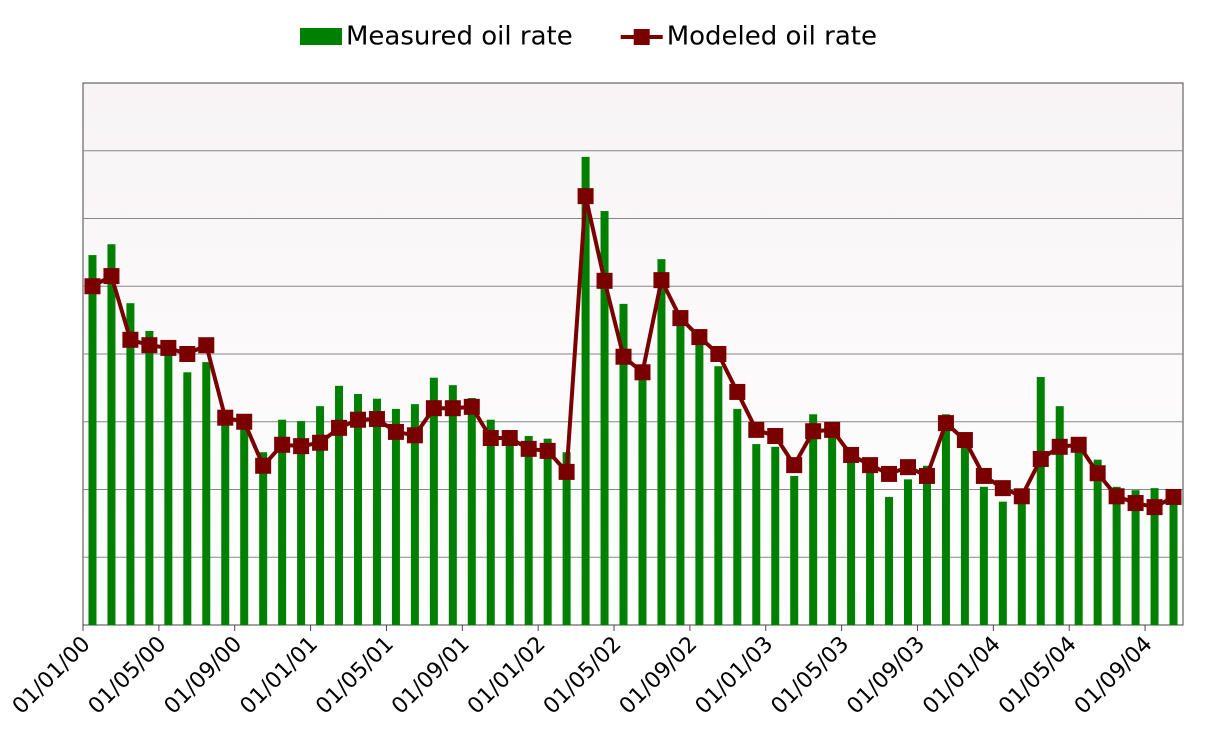 This screenshot has width=1215, height=742. Describe the element at coordinates (772, 37) in the screenshot. I see `legend-label: Modeled oil rate` at that location.